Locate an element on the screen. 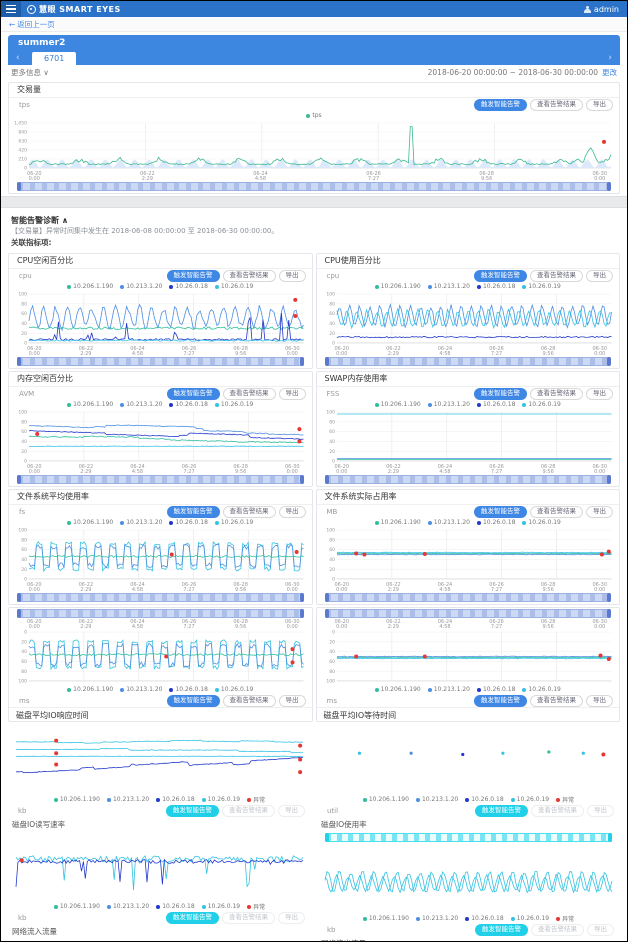 The image size is (628, 942). change-range-link: 更改 is located at coordinates (609, 72).